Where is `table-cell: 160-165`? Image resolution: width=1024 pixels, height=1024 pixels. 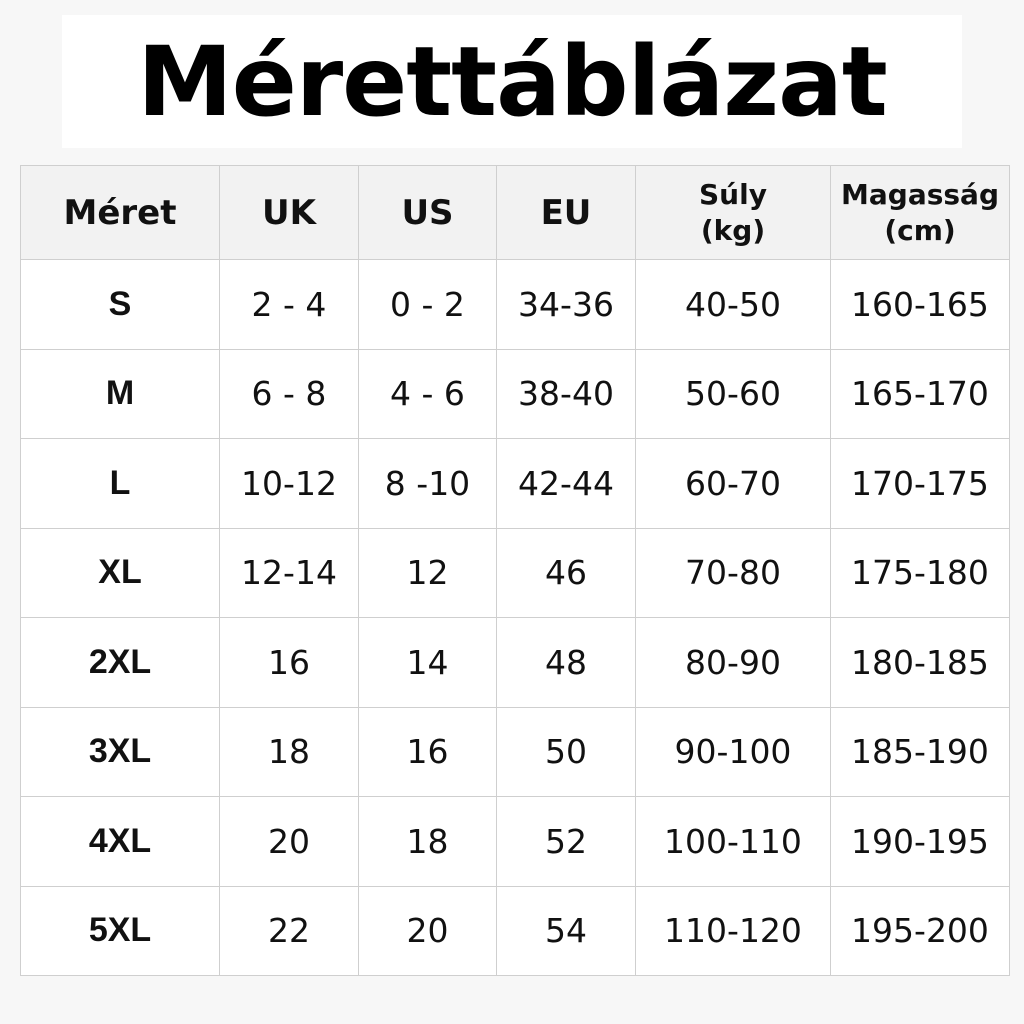 table-cell: 160-165 is located at coordinates (920, 304).